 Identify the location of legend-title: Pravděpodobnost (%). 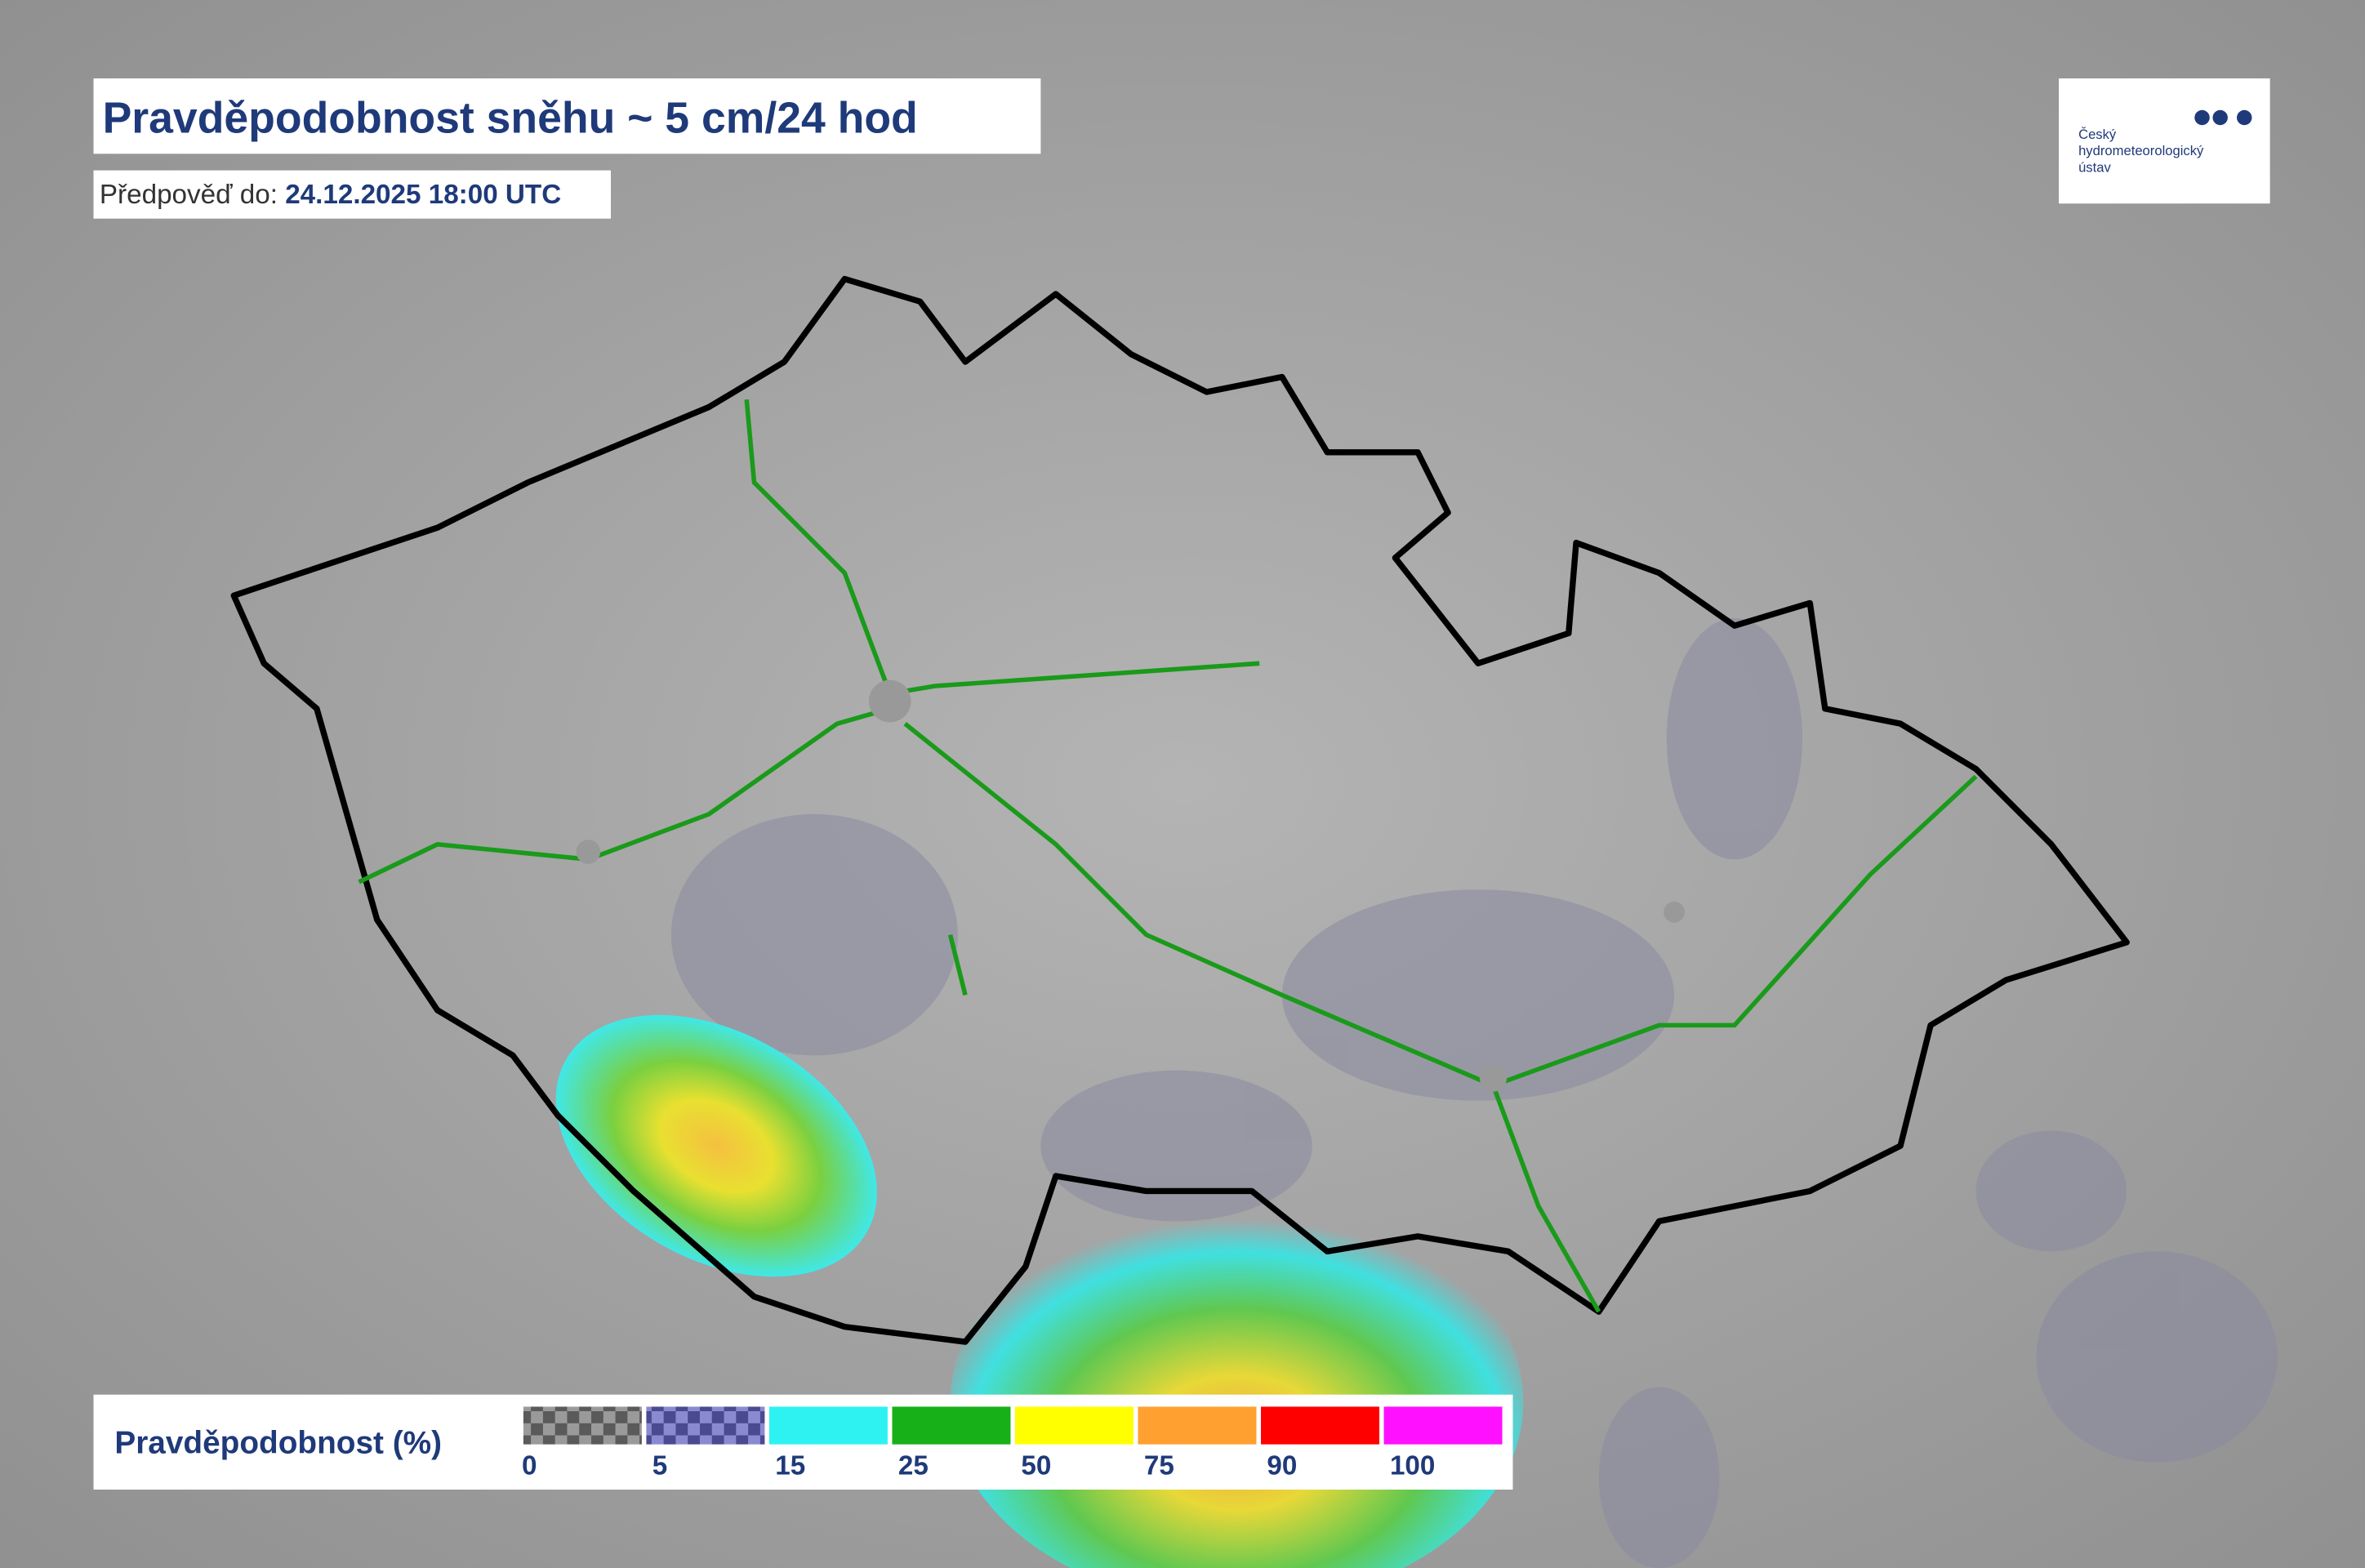
(278, 1443).